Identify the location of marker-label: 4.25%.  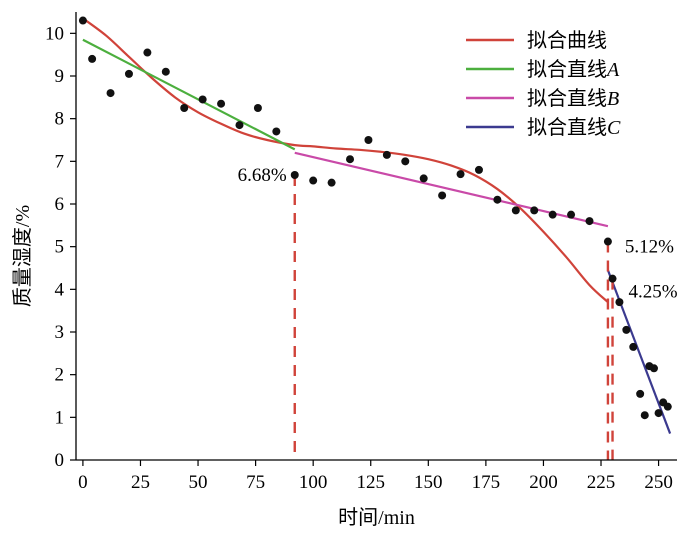
(653, 292).